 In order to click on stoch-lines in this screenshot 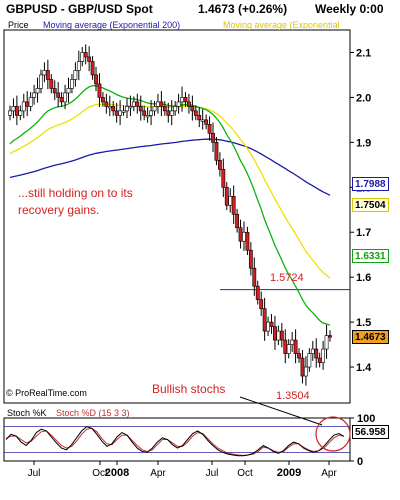, I will do `click(177, 441)`.